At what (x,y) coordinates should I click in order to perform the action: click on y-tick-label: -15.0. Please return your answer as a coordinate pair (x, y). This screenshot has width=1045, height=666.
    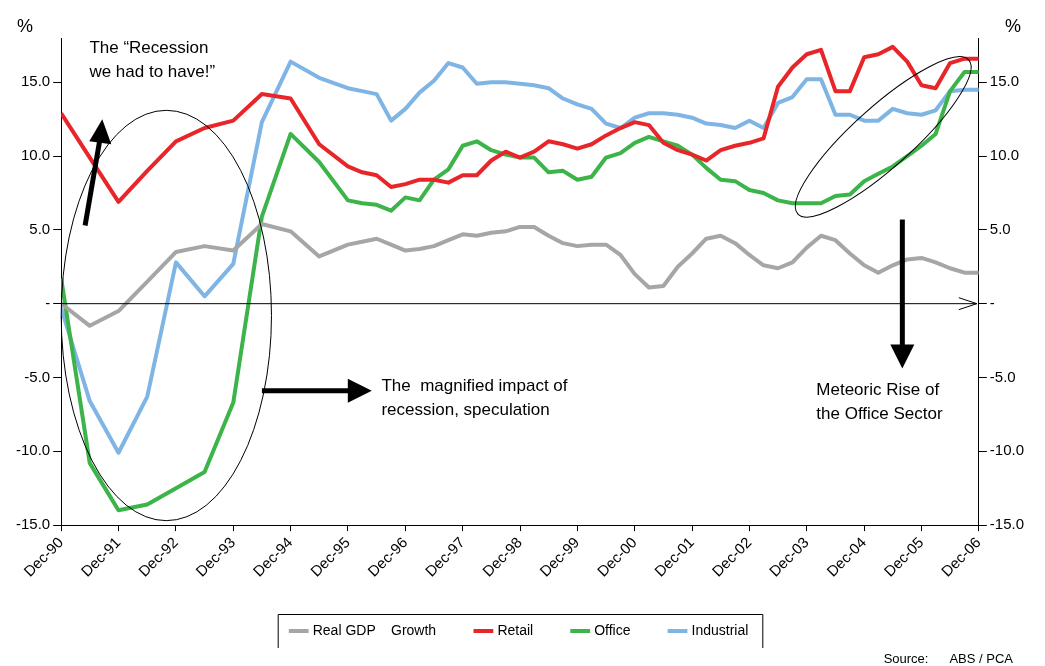
    Looking at the image, I should click on (33, 524).